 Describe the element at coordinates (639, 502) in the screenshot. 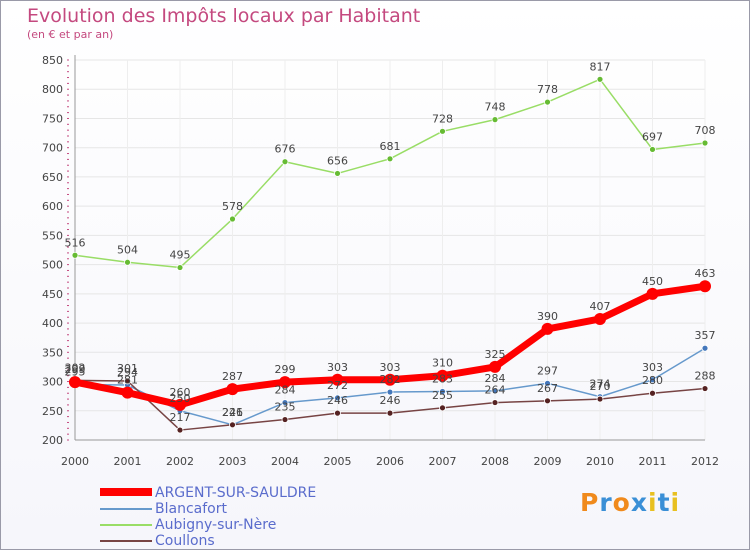

I see `logo-letter: x` at that location.